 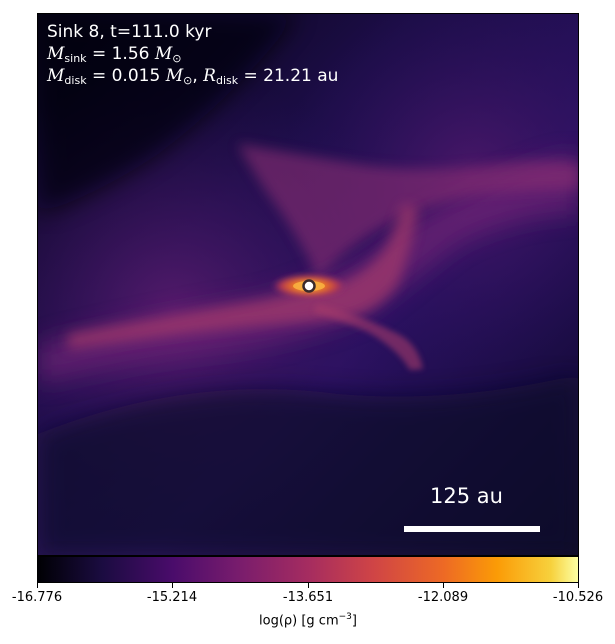 I want to click on colorbar-label: log(ρ) [g cm−3], so click(x=308, y=620).